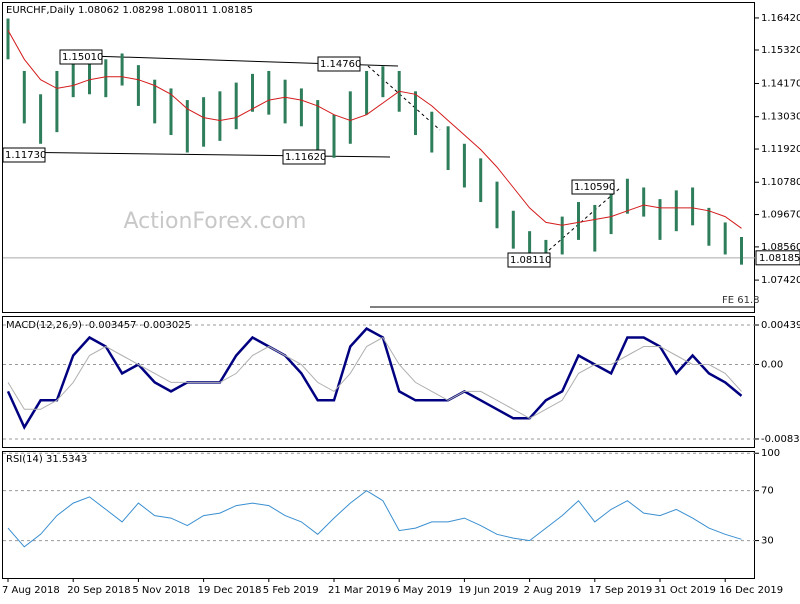 The width and height of the screenshot is (800, 604). I want to click on y-tick-label: 1.15320, so click(780, 50).